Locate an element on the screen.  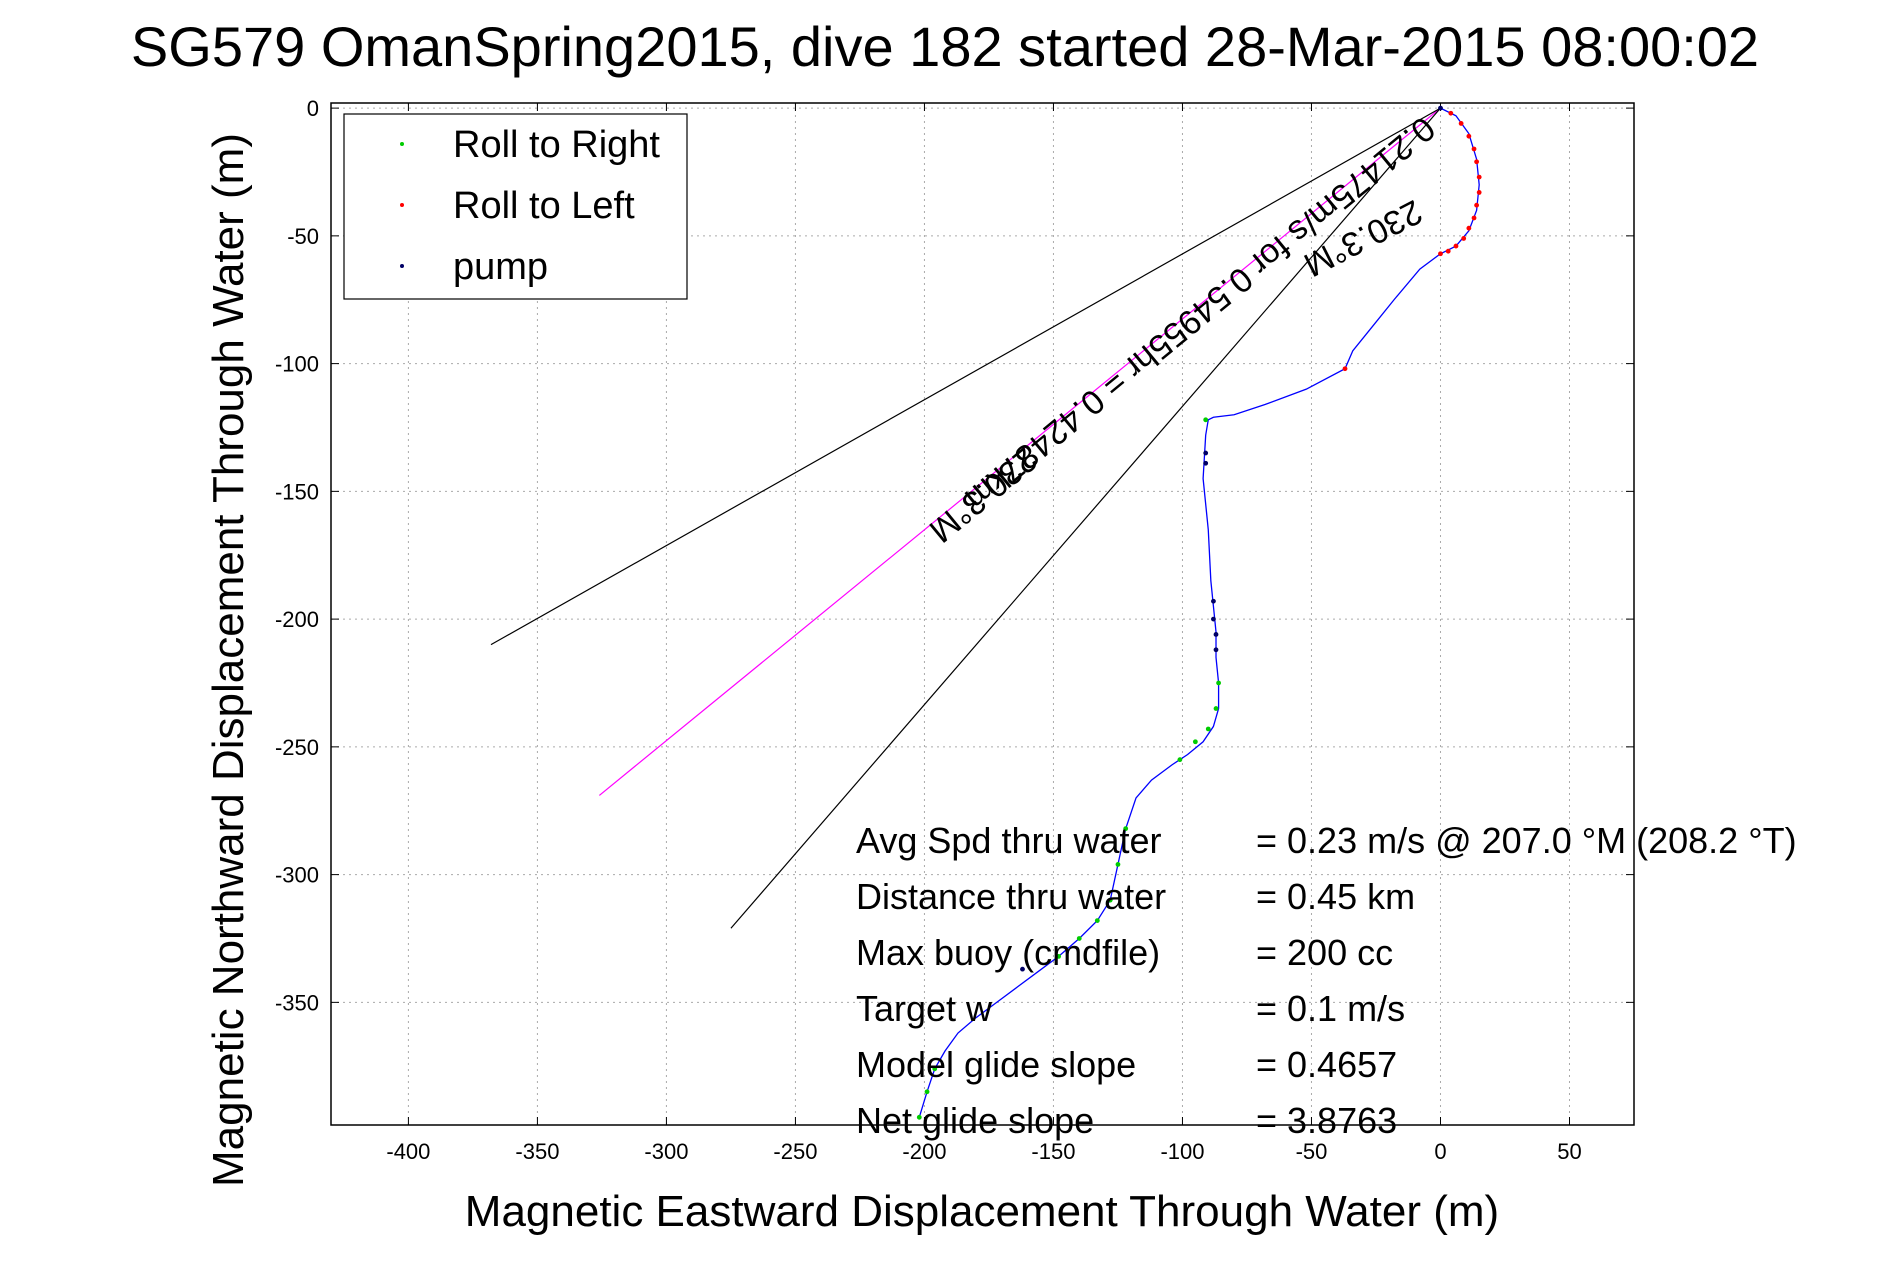
y-tick-label: -100 is located at coordinates (297, 364).